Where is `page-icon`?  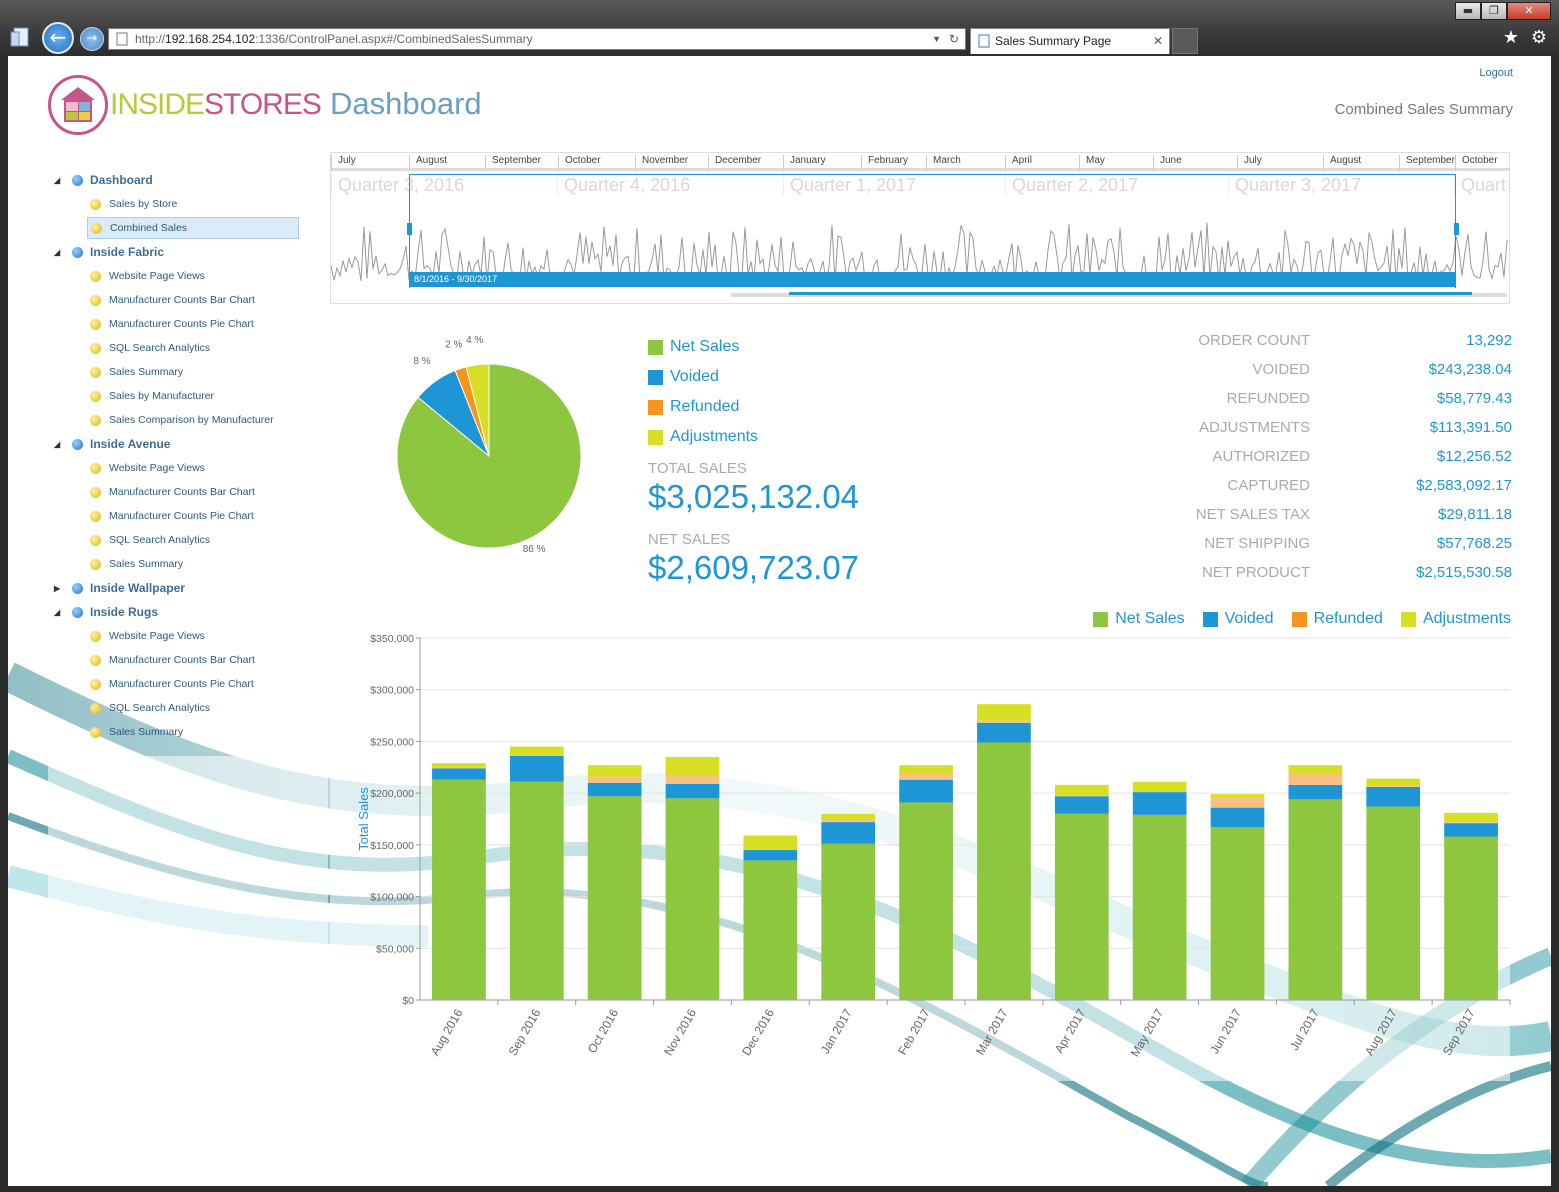
page-icon is located at coordinates (22, 38).